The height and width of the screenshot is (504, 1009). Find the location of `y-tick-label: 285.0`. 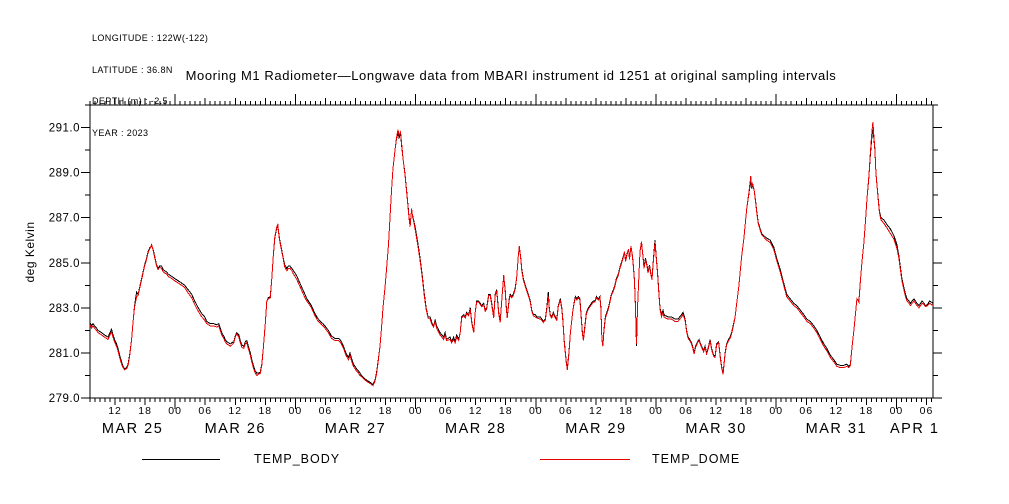

y-tick-label: 285.0 is located at coordinates (64, 264).